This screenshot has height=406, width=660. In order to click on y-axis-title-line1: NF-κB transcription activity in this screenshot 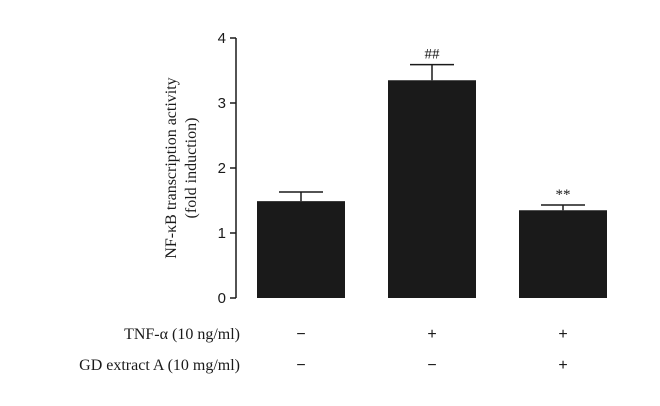, I will do `click(171, 167)`.